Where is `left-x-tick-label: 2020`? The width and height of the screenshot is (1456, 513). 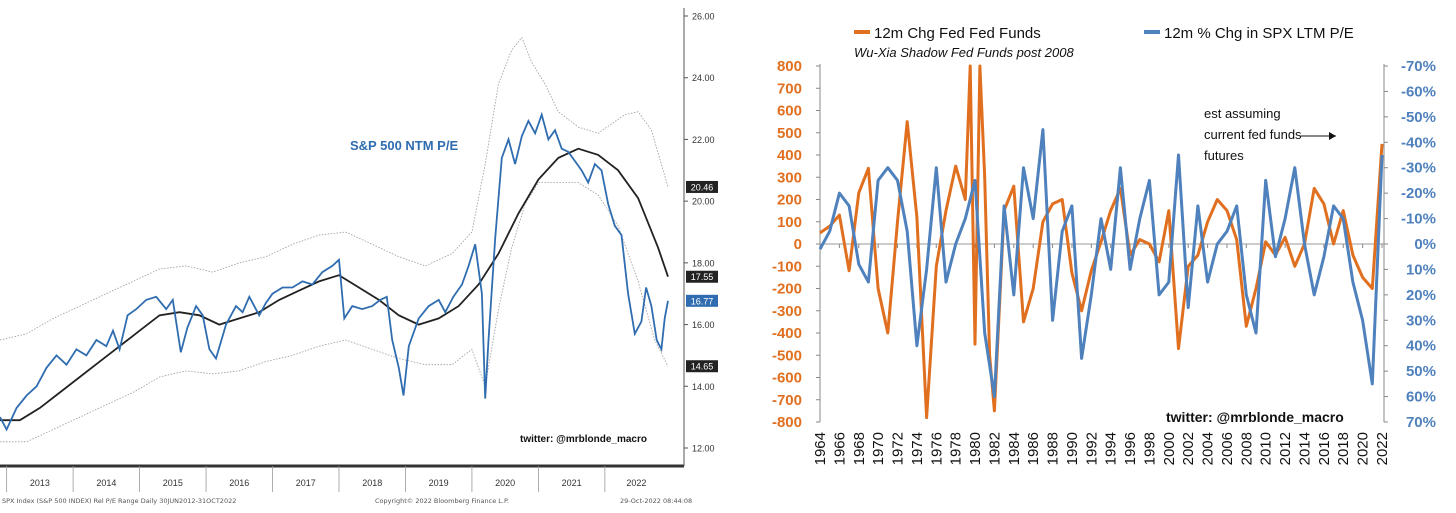 left-x-tick-label: 2020 is located at coordinates (505, 483).